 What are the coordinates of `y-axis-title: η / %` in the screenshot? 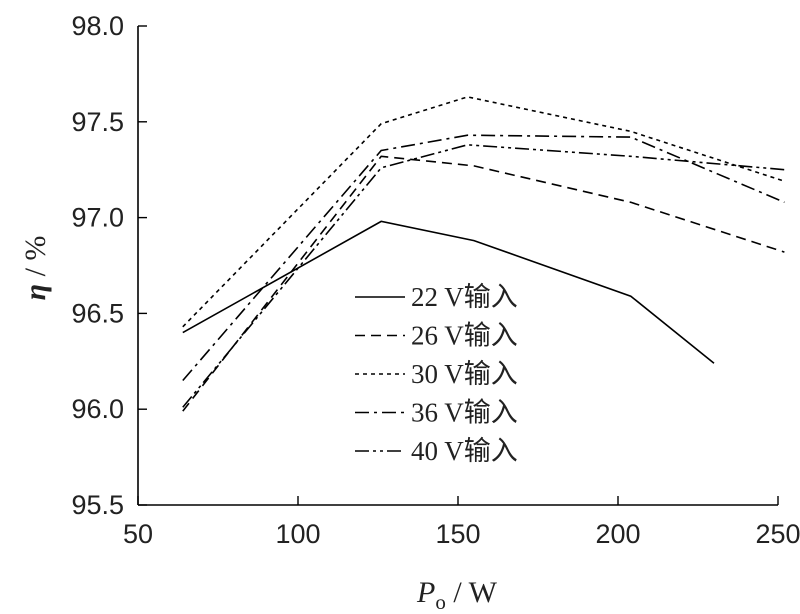 It's located at (35, 268).